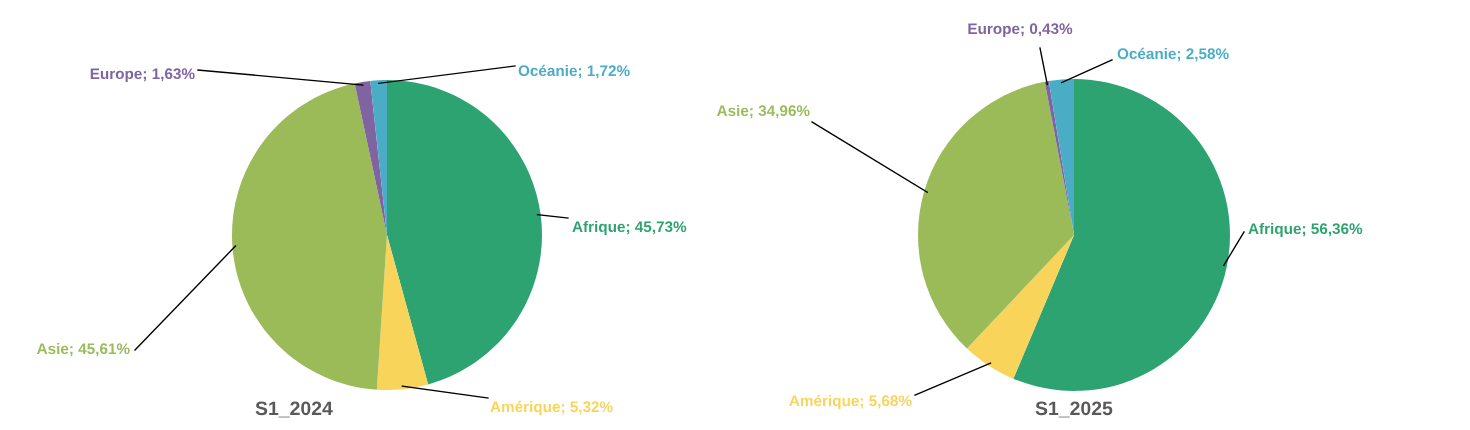 The width and height of the screenshot is (1470, 430). What do you see at coordinates (1305, 230) in the screenshot?
I see `slice-label: Afrique; 56,36%` at bounding box center [1305, 230].